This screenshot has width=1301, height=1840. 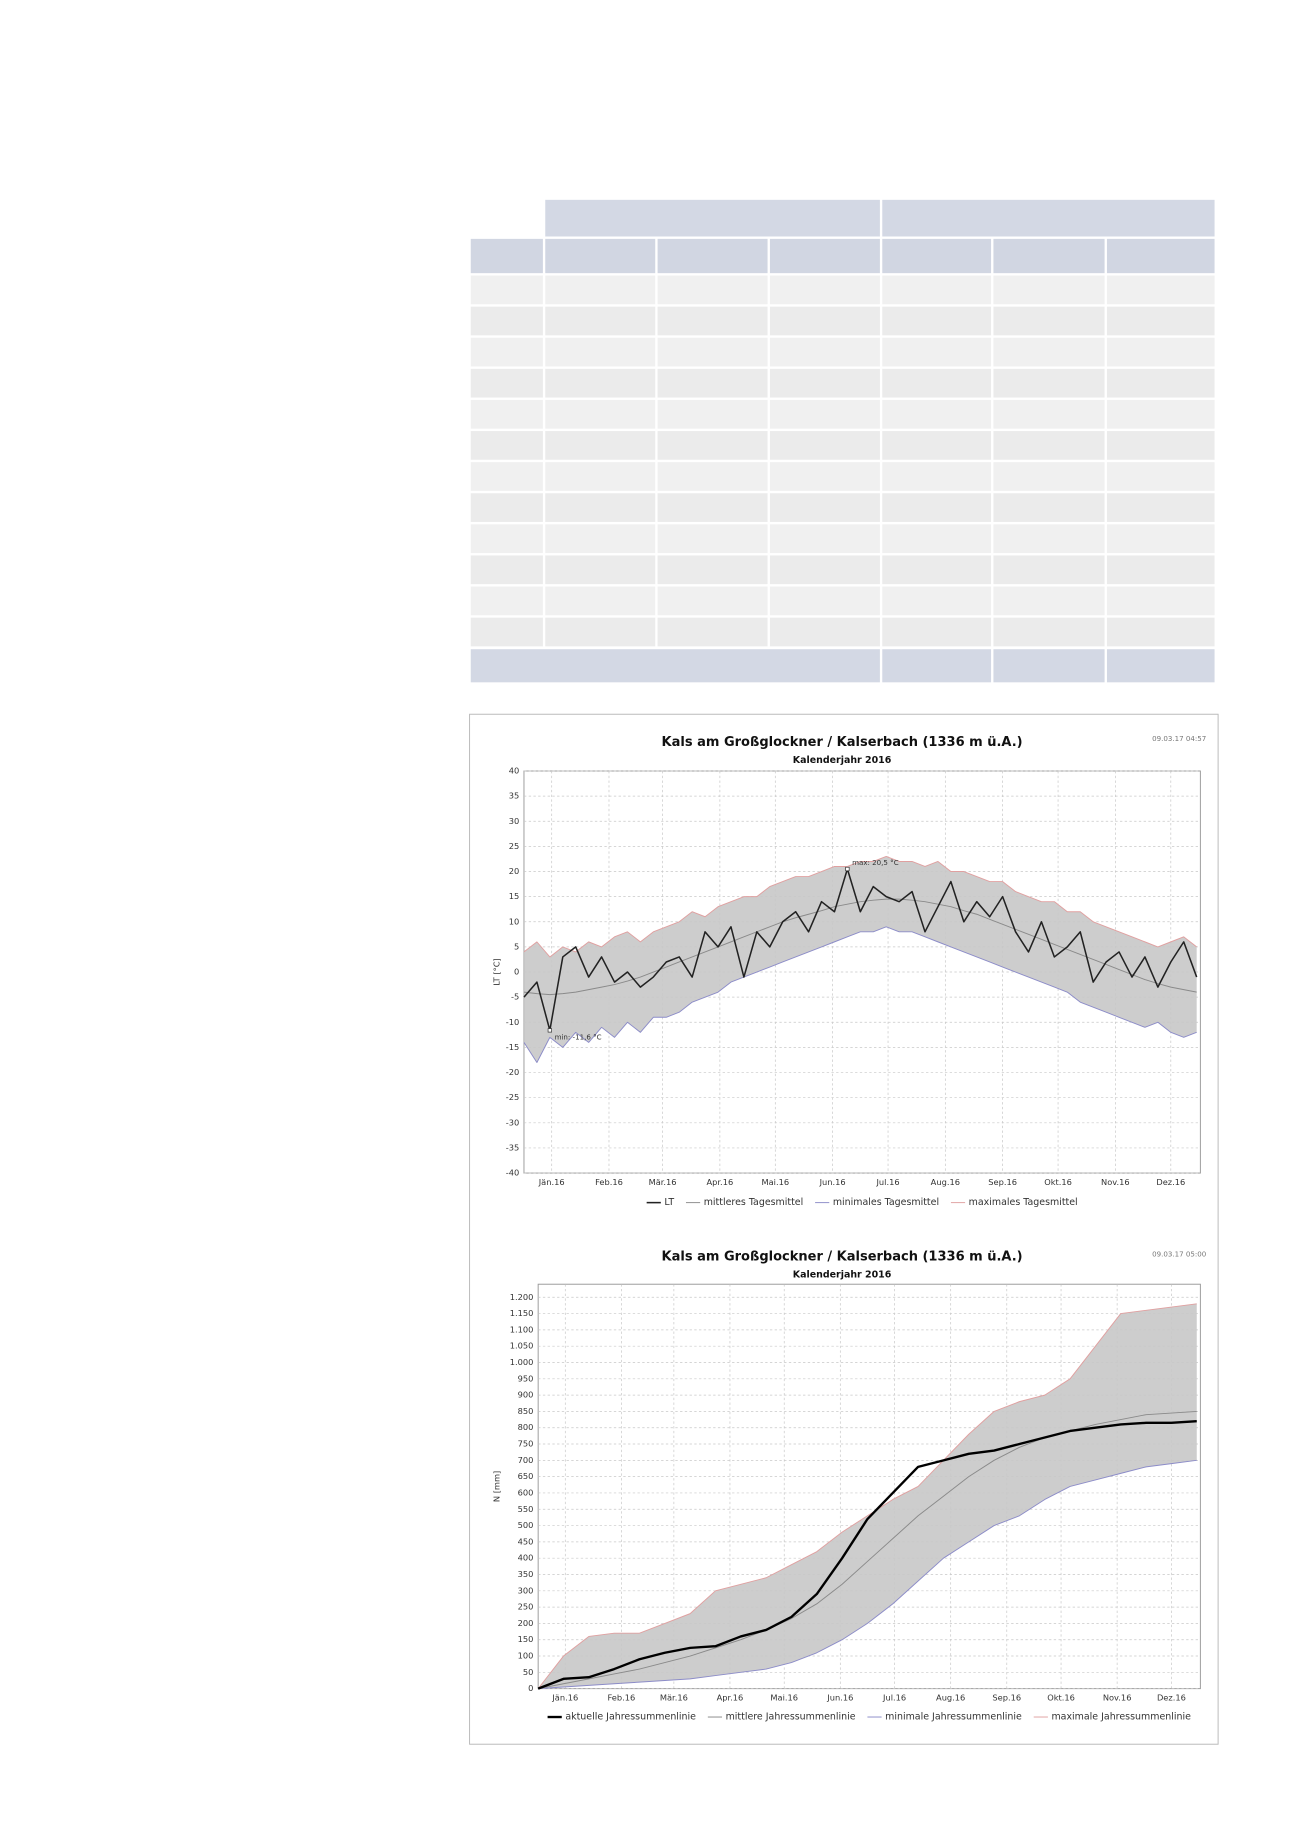 I want to click on legend-label: aktuelle Jahressummenlinie, so click(x=630, y=1717).